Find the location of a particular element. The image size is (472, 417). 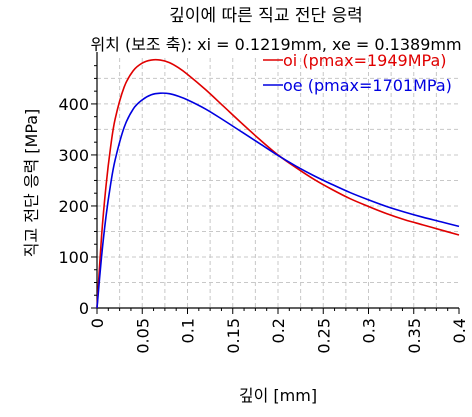

x-tick-label: 0.4 is located at coordinates (459, 330).